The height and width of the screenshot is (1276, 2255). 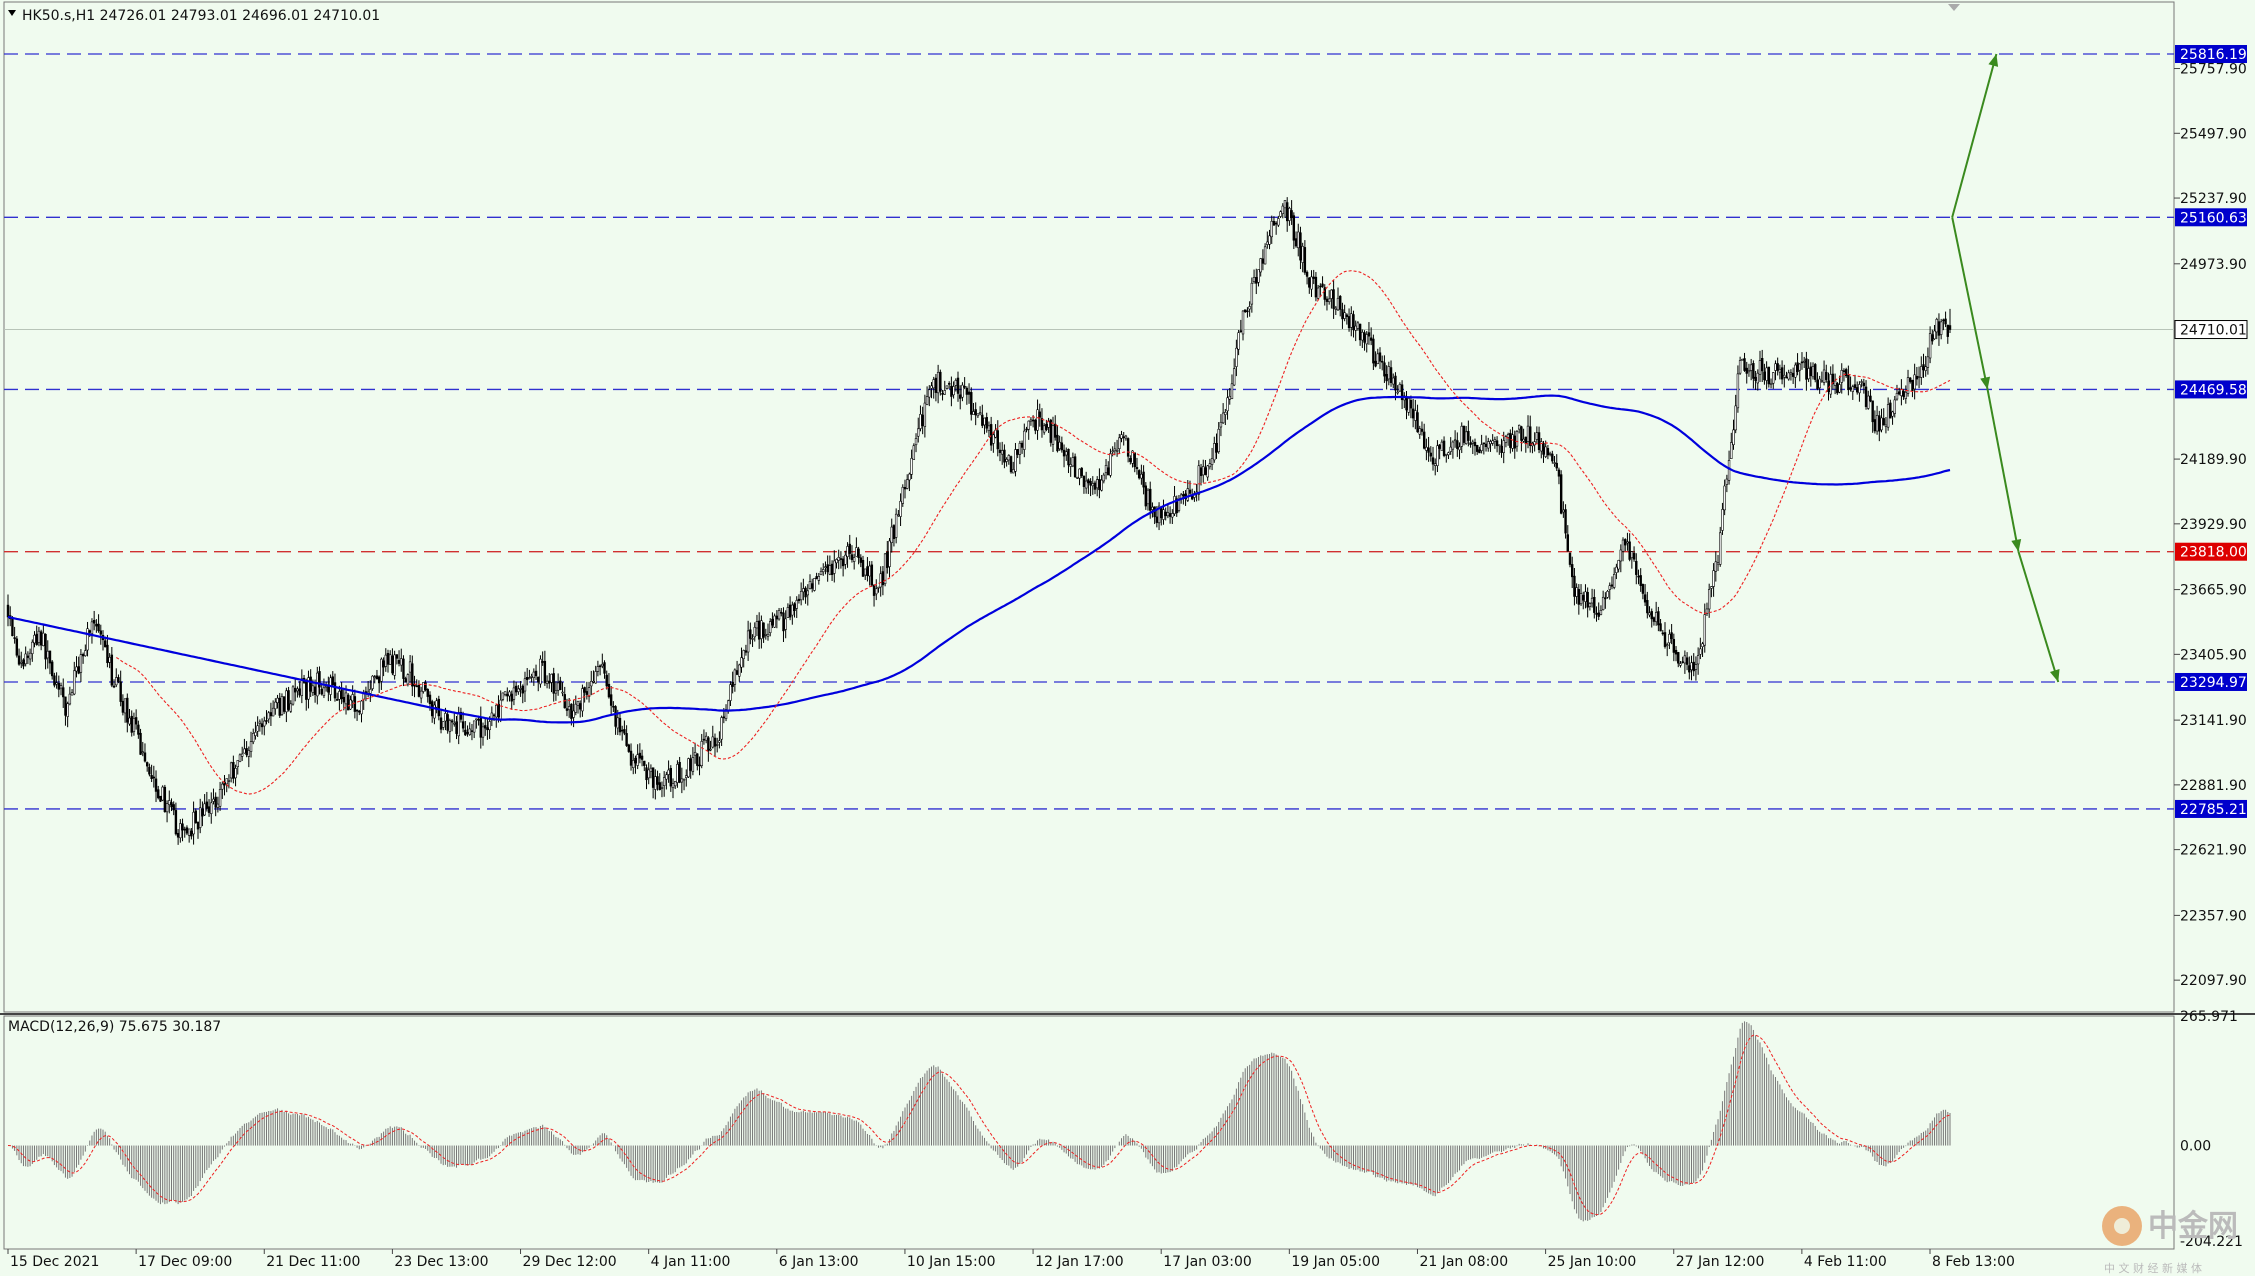 What do you see at coordinates (2213, 390) in the screenshot?
I see `level-label-2: 24469.58` at bounding box center [2213, 390].